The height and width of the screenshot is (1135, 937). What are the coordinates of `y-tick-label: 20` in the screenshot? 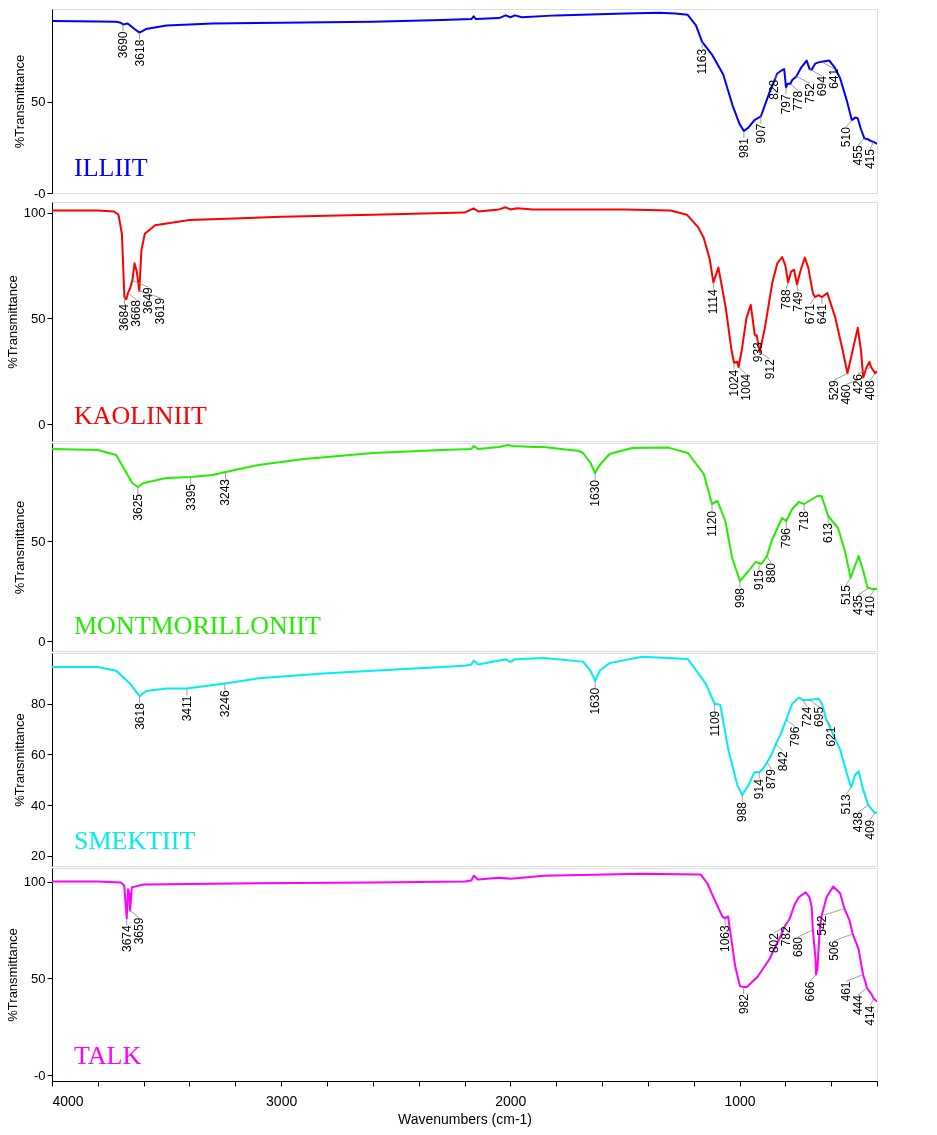 It's located at (38, 856).